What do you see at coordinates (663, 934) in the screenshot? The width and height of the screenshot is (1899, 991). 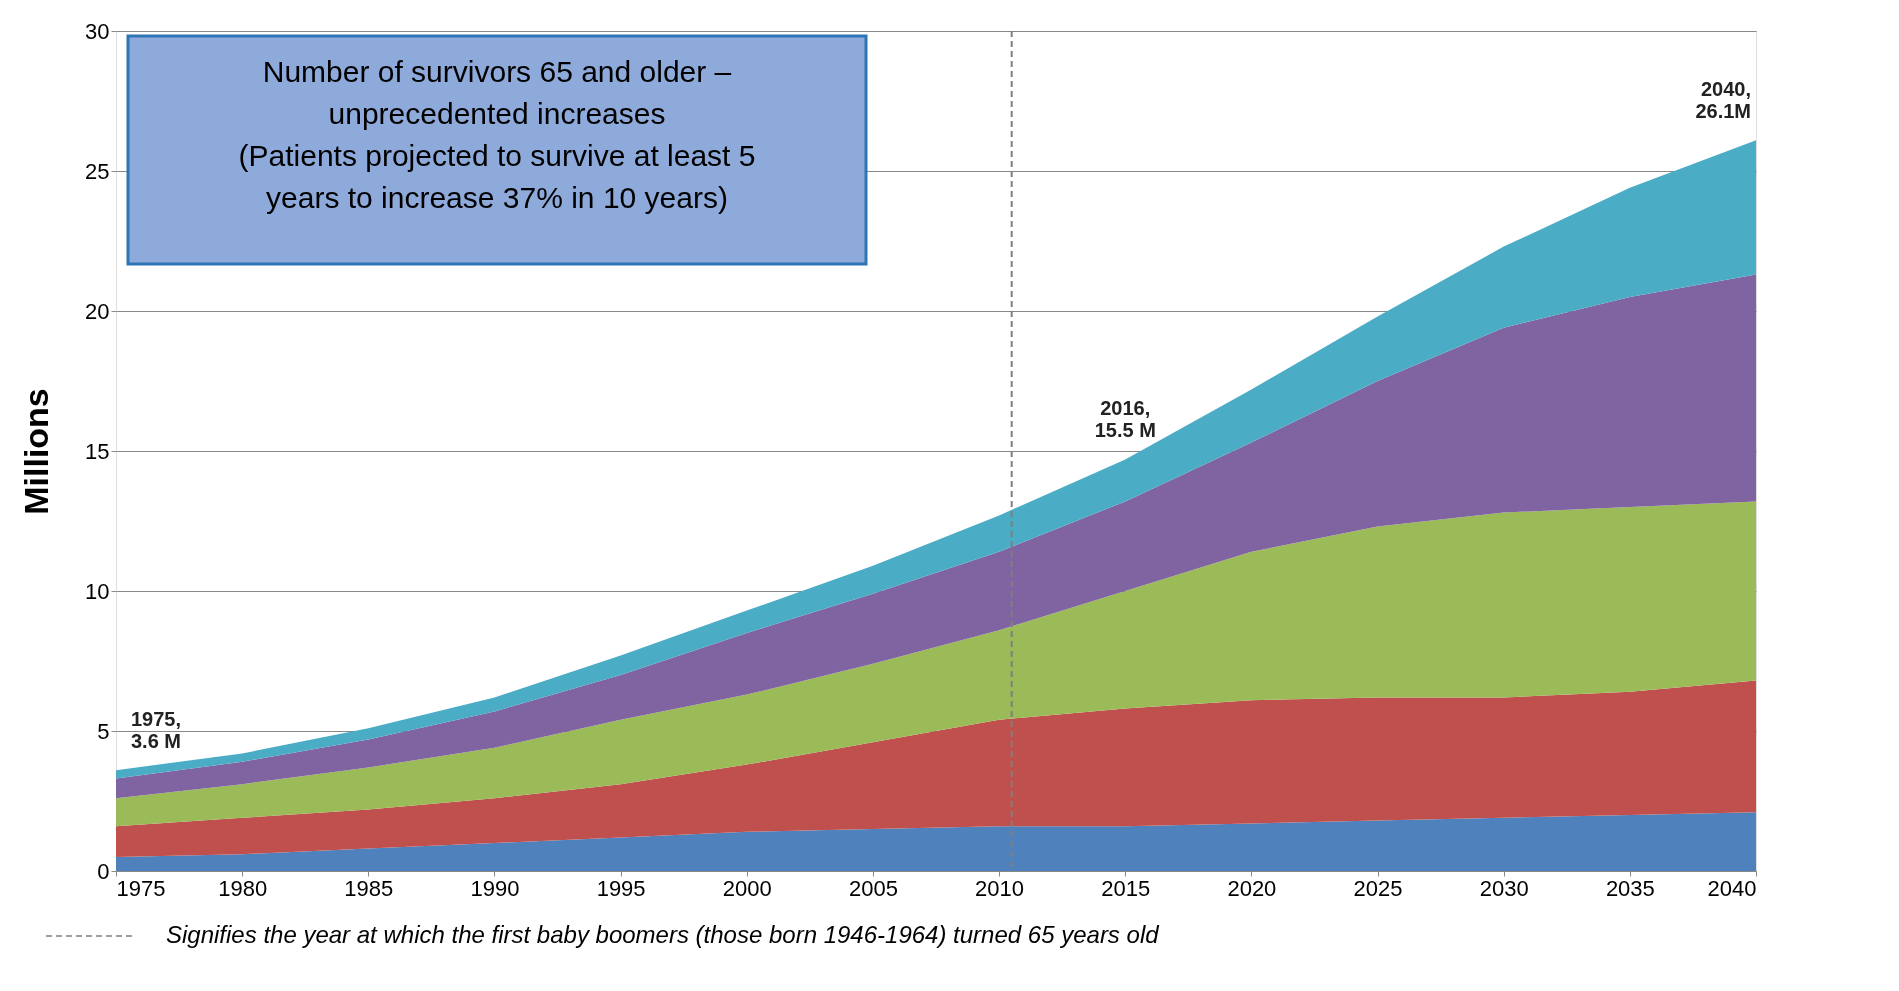 I see `legend-label: Signifies the year at which the first baby boomers (those born 1946-1964) turned 65 years old` at bounding box center [663, 934].